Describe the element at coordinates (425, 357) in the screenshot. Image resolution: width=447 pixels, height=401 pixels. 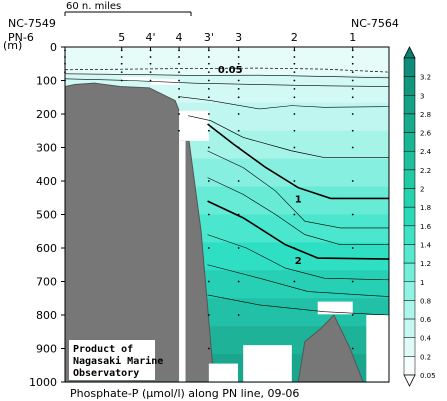
I see `colorbar-label: 0.2` at that location.